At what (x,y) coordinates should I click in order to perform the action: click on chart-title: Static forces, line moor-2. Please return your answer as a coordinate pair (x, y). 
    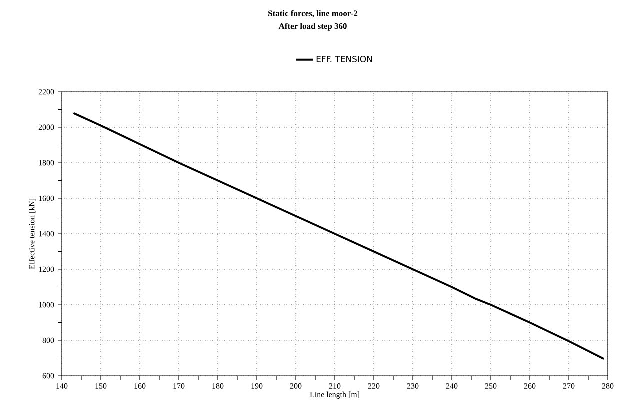
    Looking at the image, I should click on (313, 14).